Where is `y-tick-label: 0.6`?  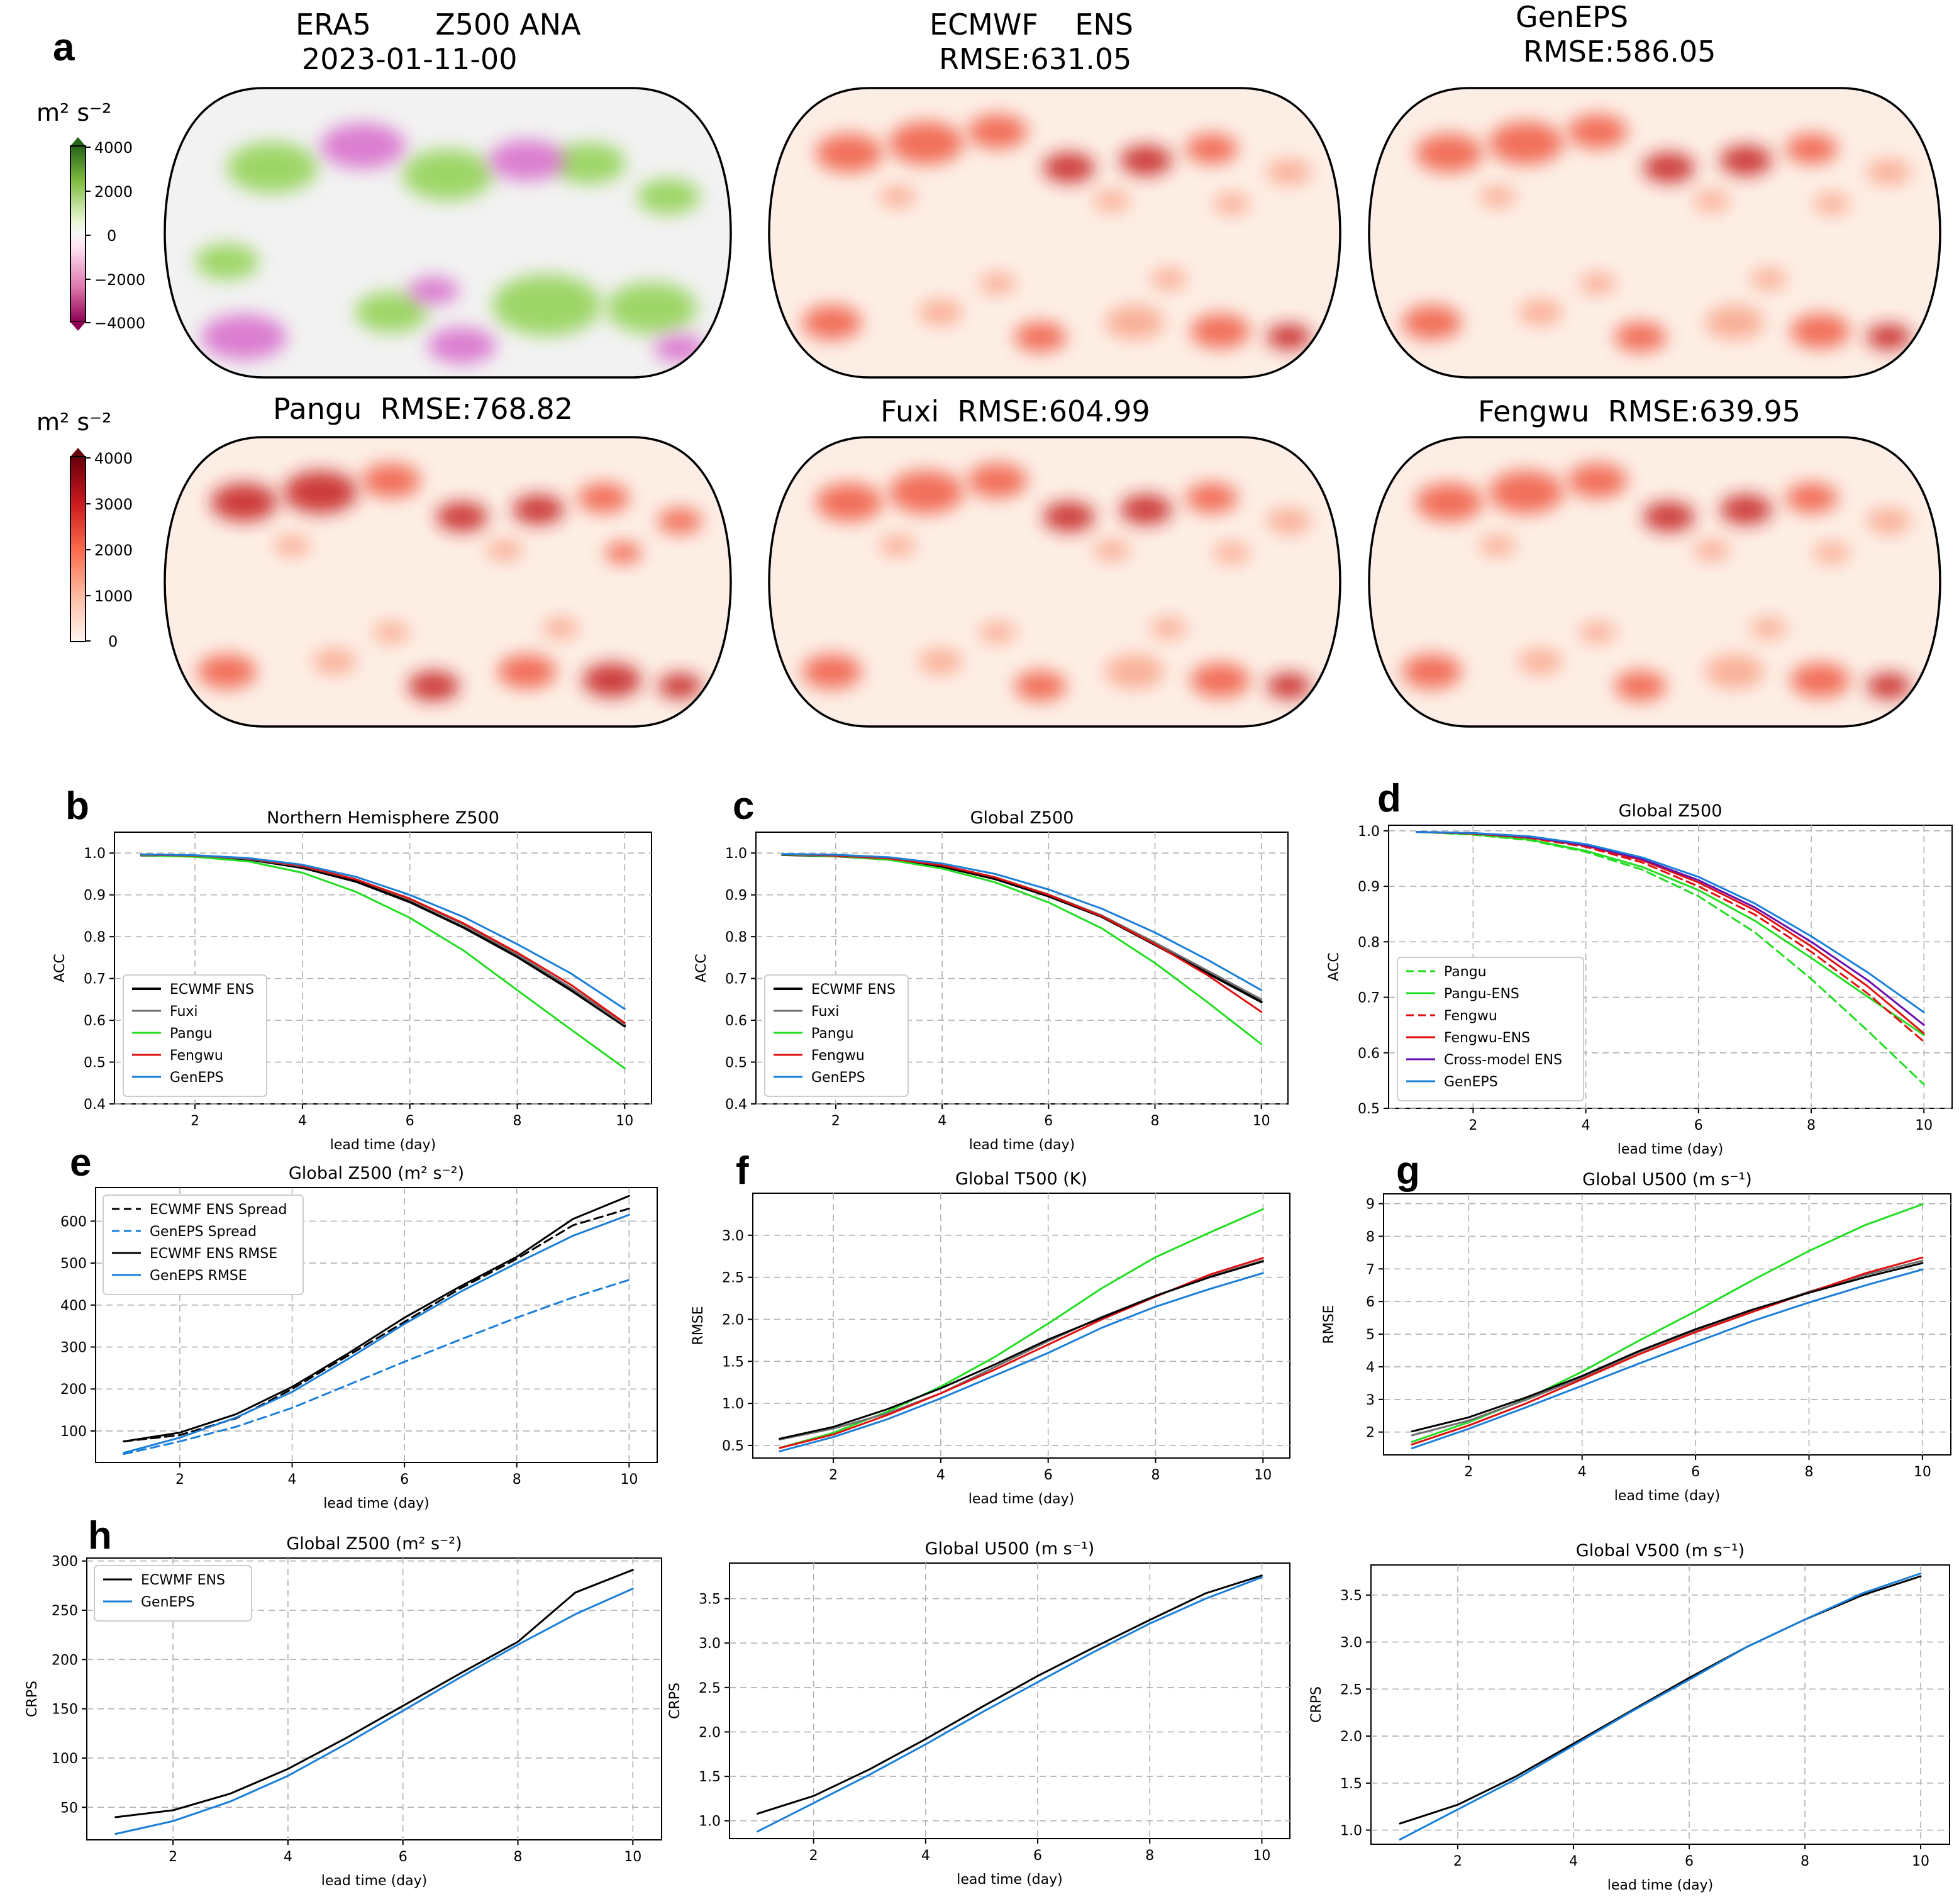 y-tick-label: 0.6 is located at coordinates (95, 1021).